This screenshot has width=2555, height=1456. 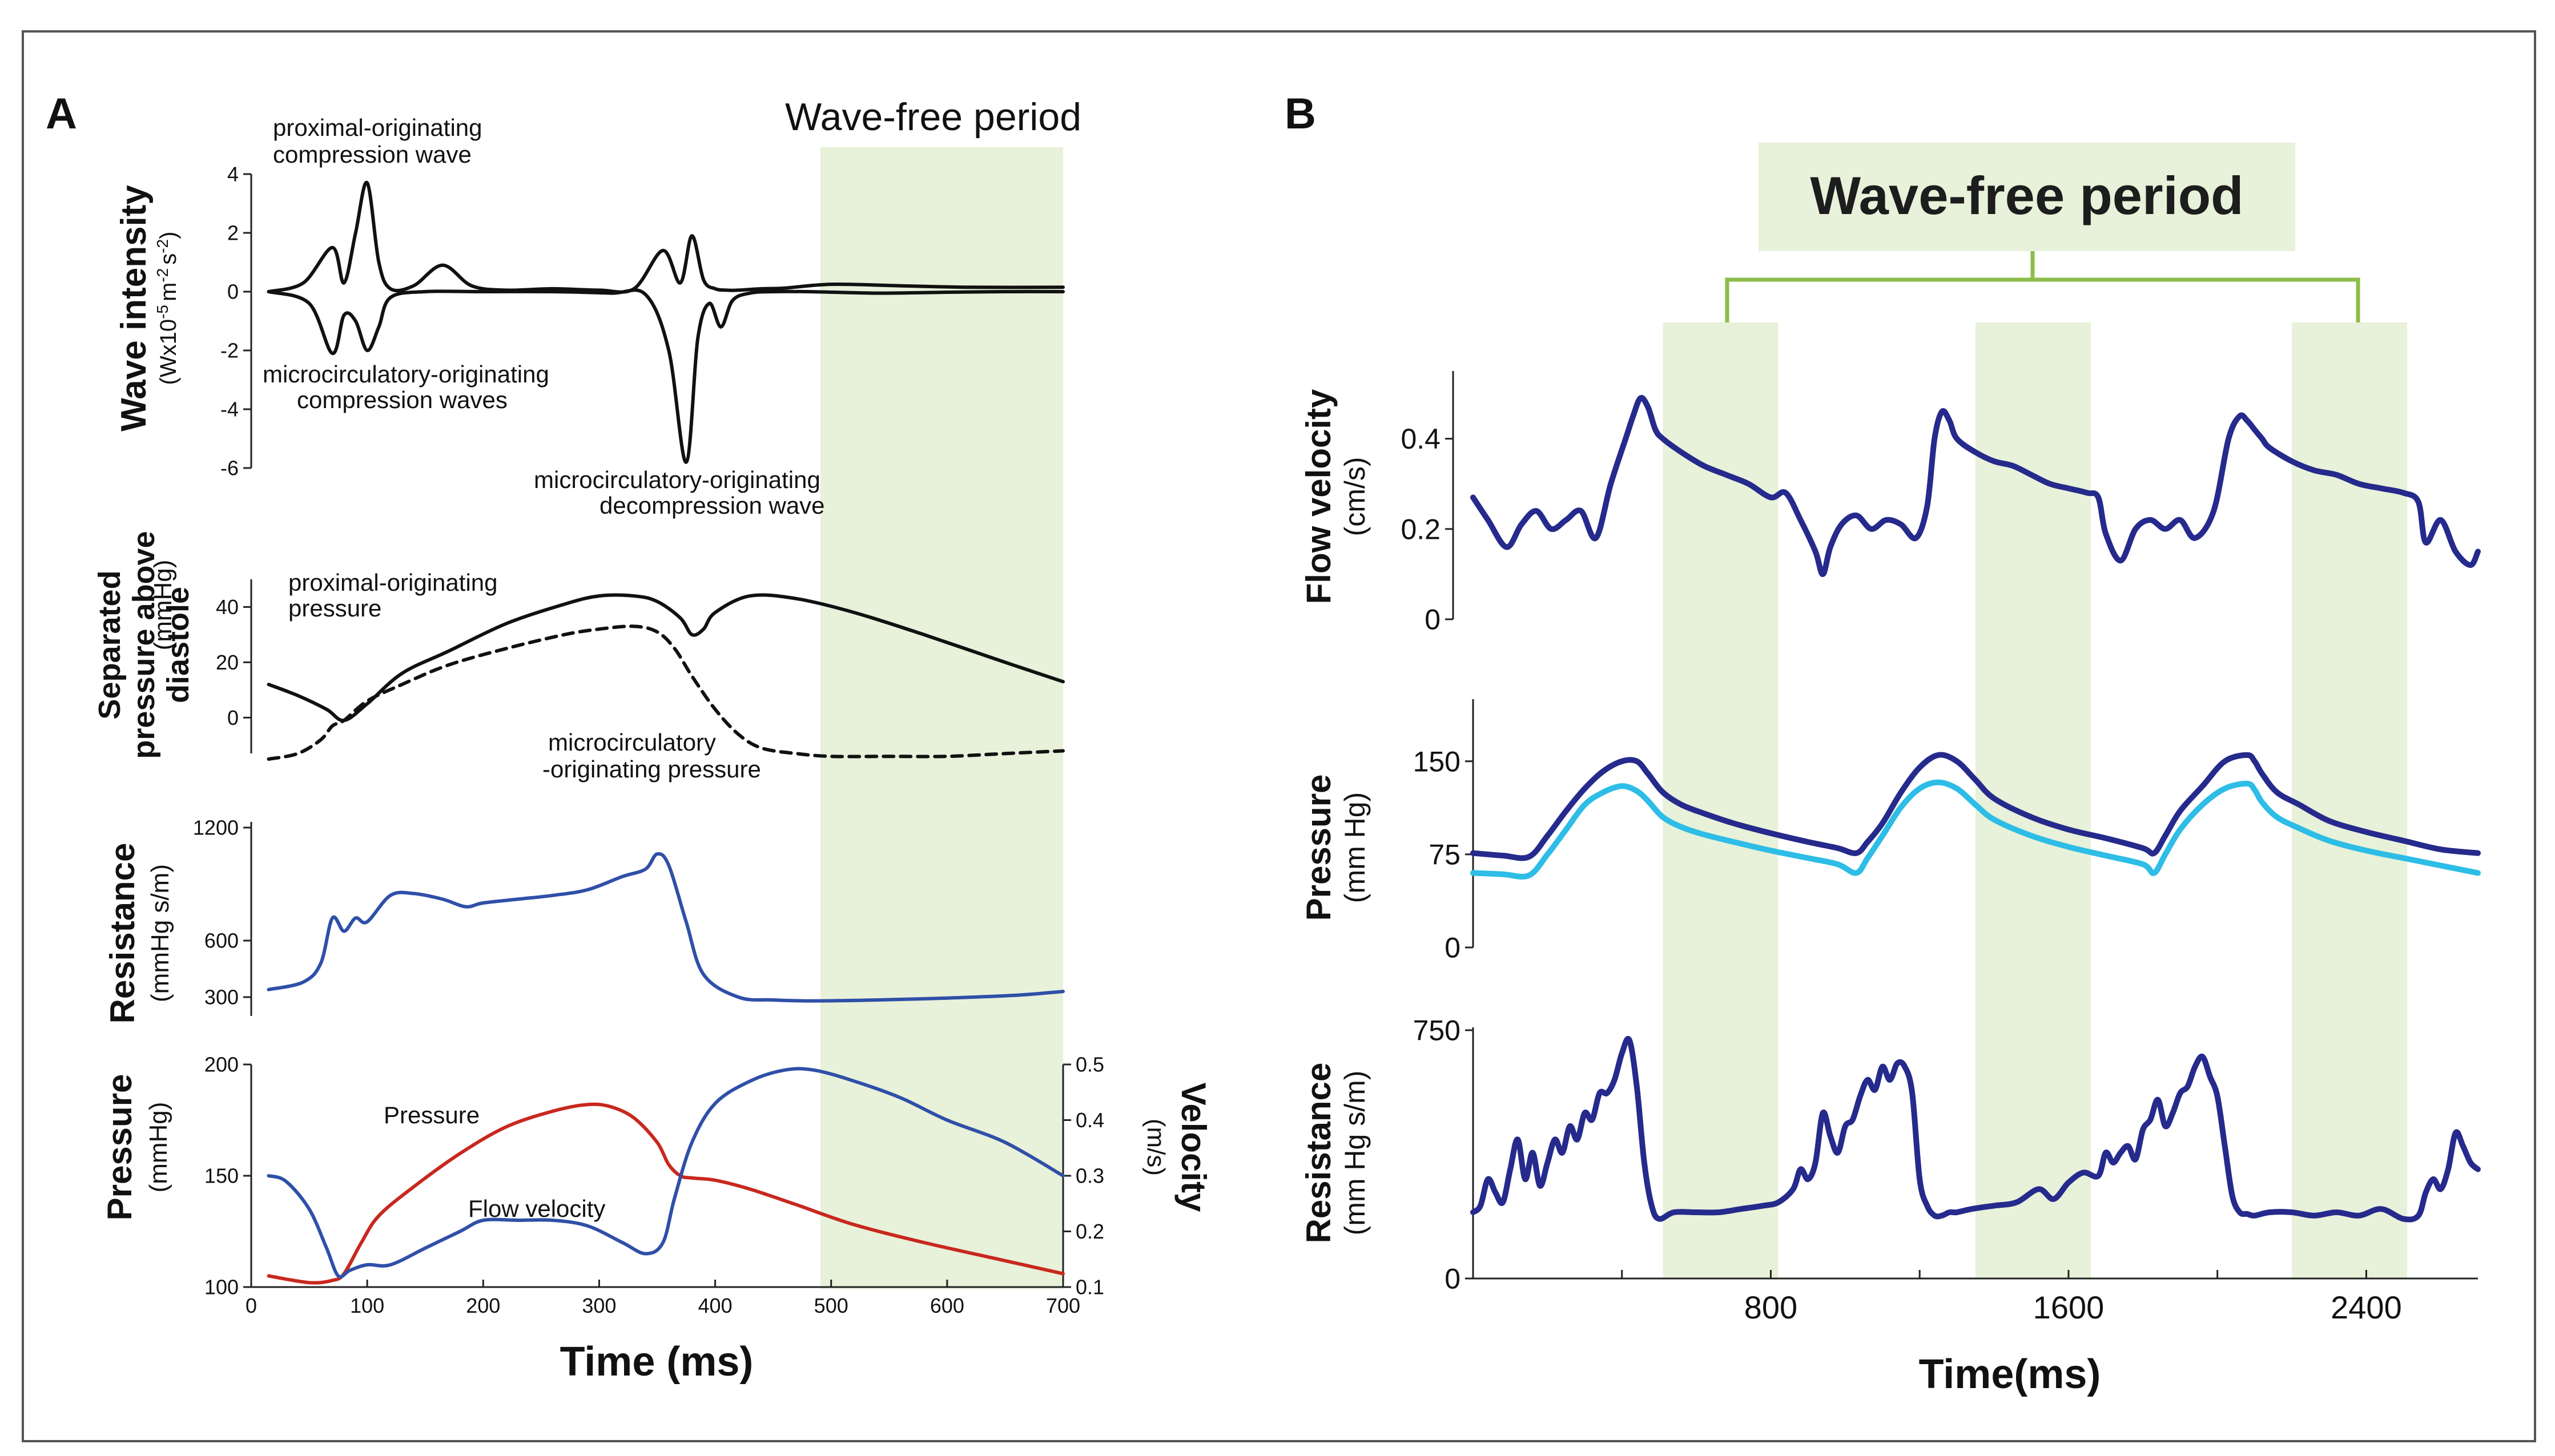 What do you see at coordinates (666, 658) in the screenshot?
I see `proximal-pressure-line` at bounding box center [666, 658].